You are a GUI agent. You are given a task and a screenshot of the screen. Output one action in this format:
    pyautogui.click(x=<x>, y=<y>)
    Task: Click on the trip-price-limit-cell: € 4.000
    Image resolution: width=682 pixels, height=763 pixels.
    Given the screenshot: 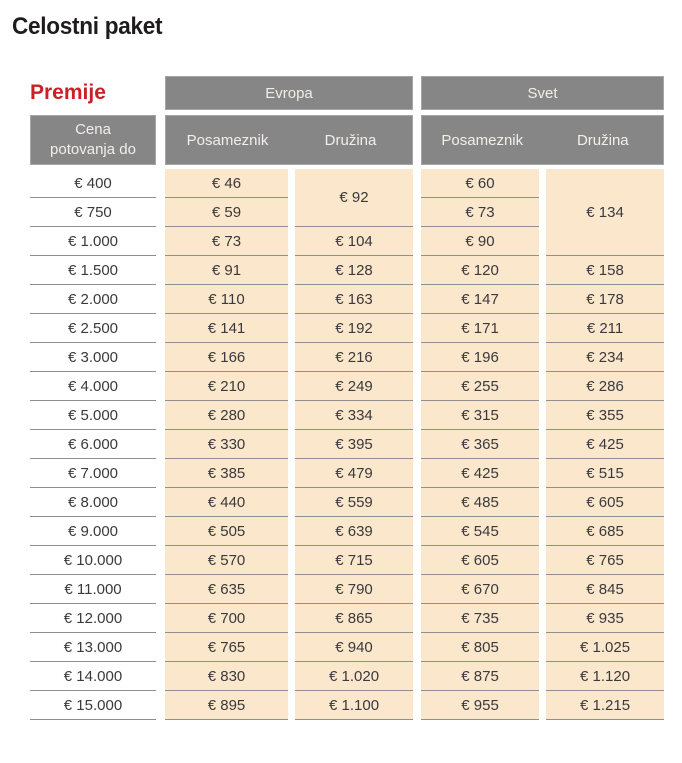 What is the action you would take?
    pyautogui.click(x=93, y=386)
    